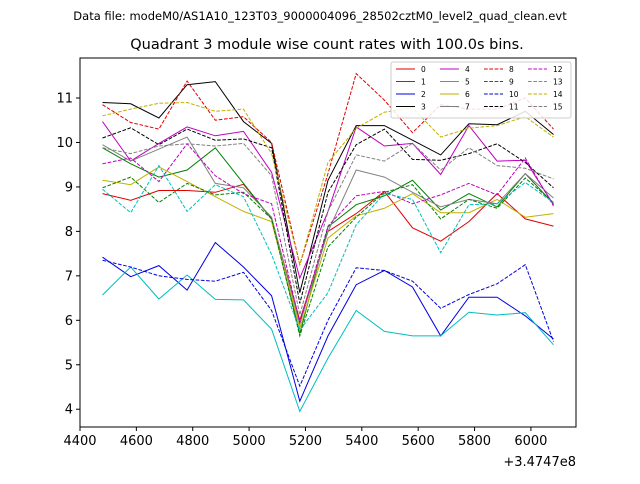 The height and width of the screenshot is (484, 640). What do you see at coordinates (79, 441) in the screenshot?
I see `x-tick-label: 4400` at bounding box center [79, 441].